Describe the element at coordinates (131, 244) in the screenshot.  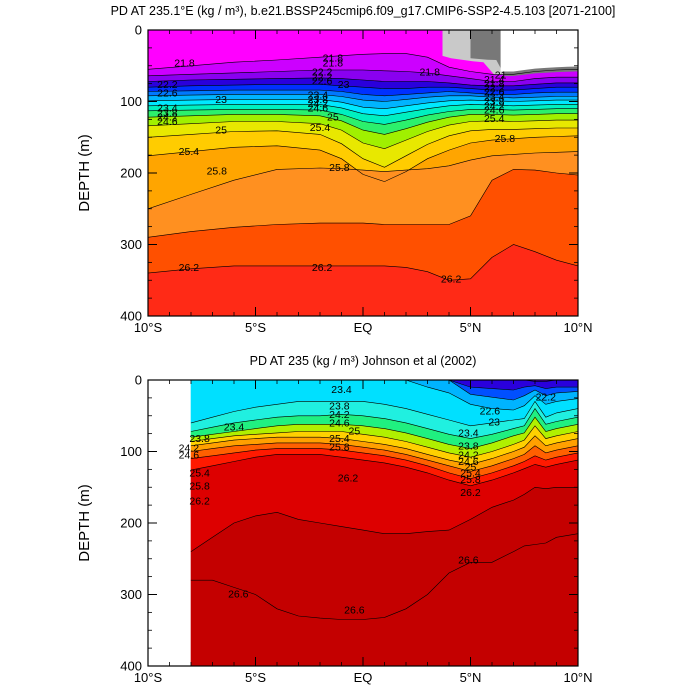
I see `y-tick-label: 300` at that location.